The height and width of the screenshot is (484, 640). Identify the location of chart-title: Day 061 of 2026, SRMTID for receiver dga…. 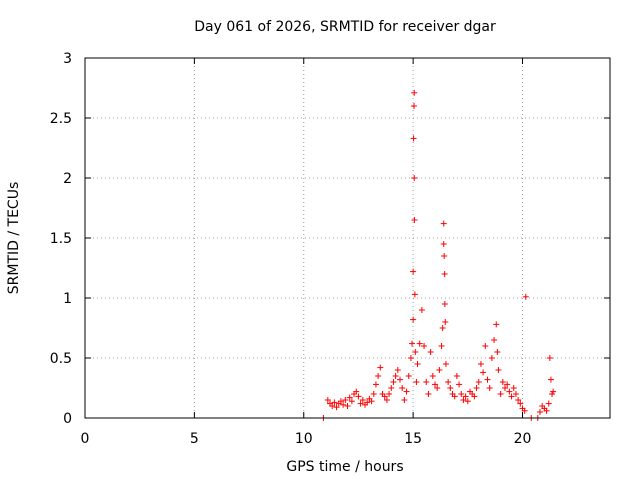
(345, 27).